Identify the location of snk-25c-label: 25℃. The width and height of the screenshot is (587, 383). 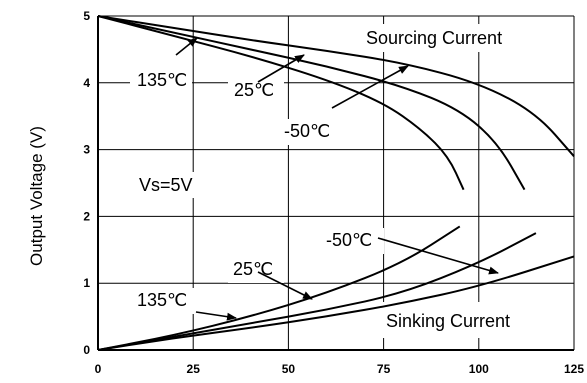
(253, 269).